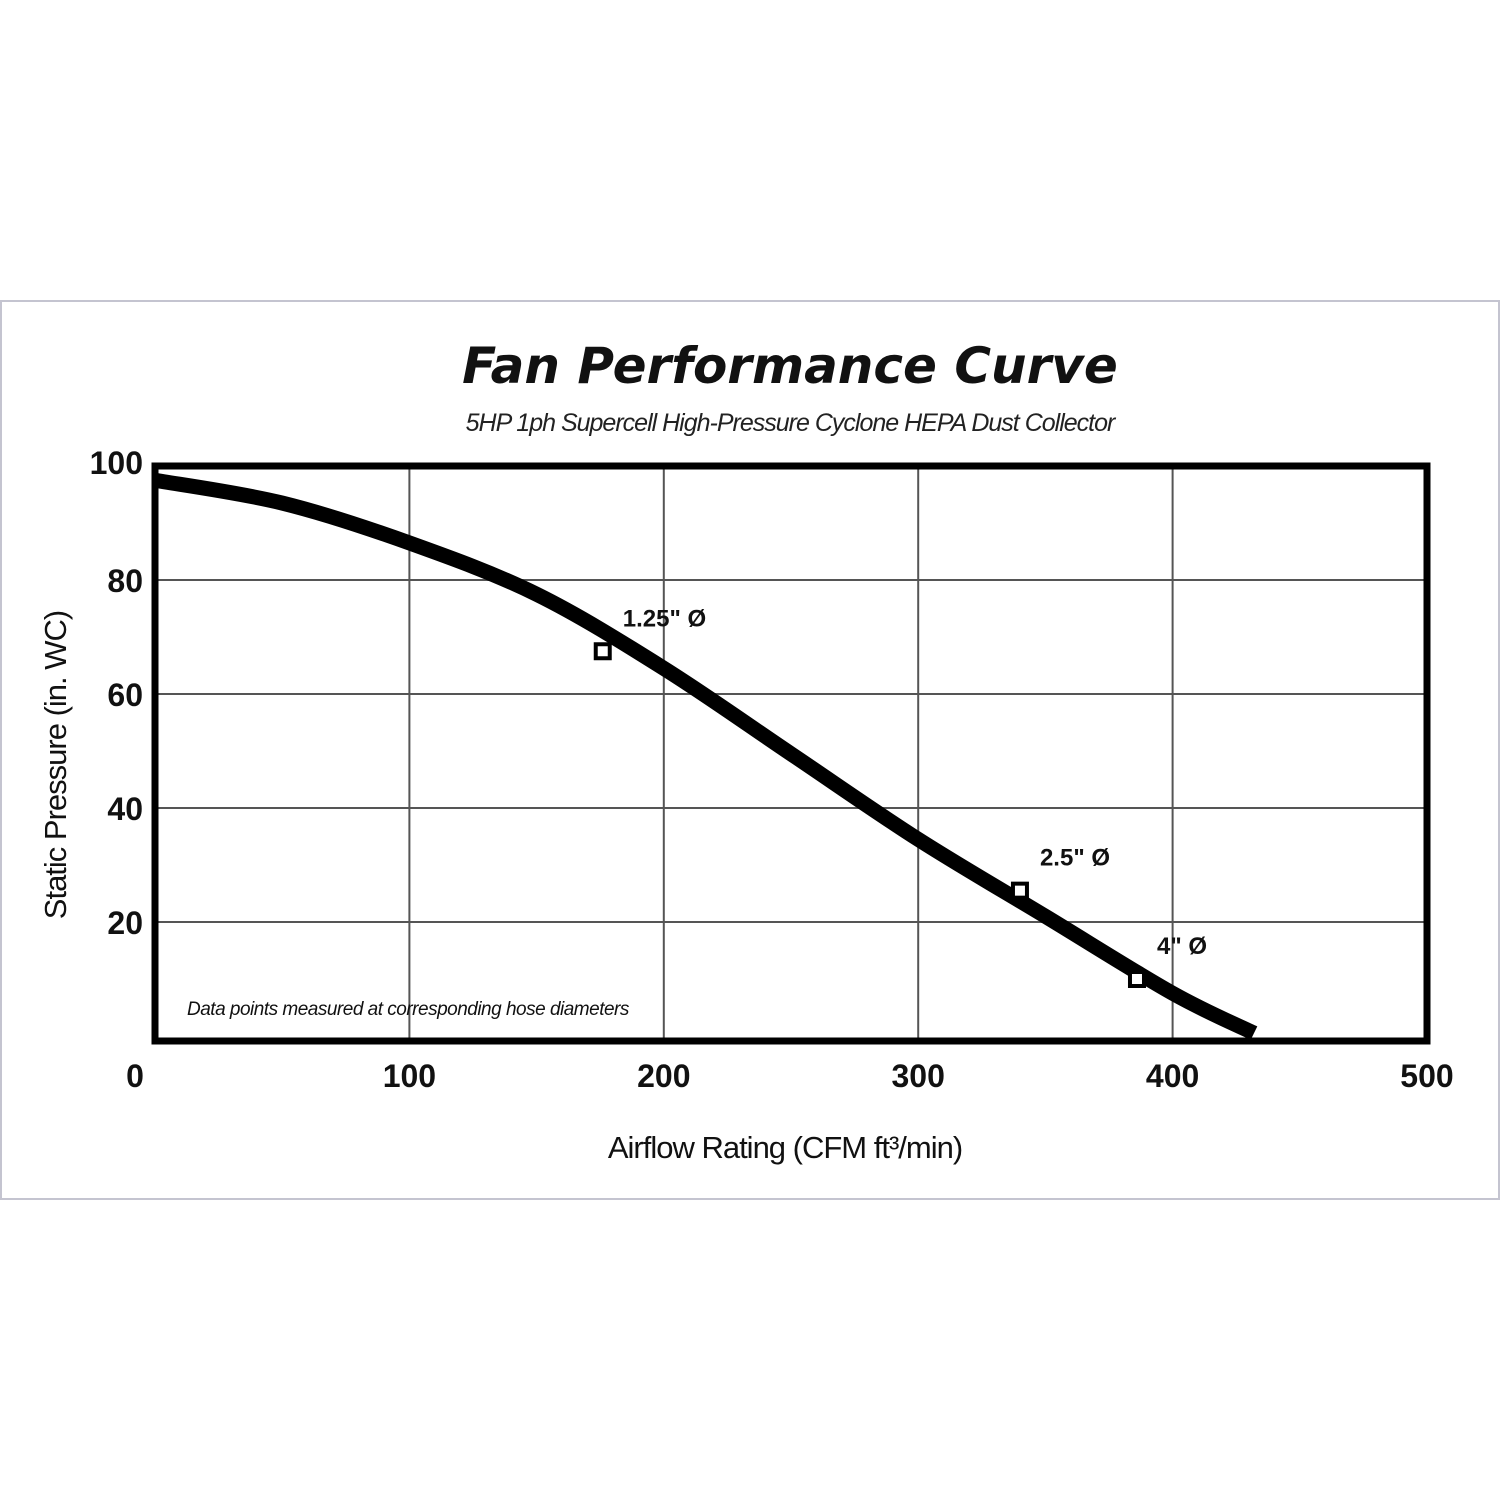  I want to click on data-point-label: 2.5" Ø, so click(1075, 858).